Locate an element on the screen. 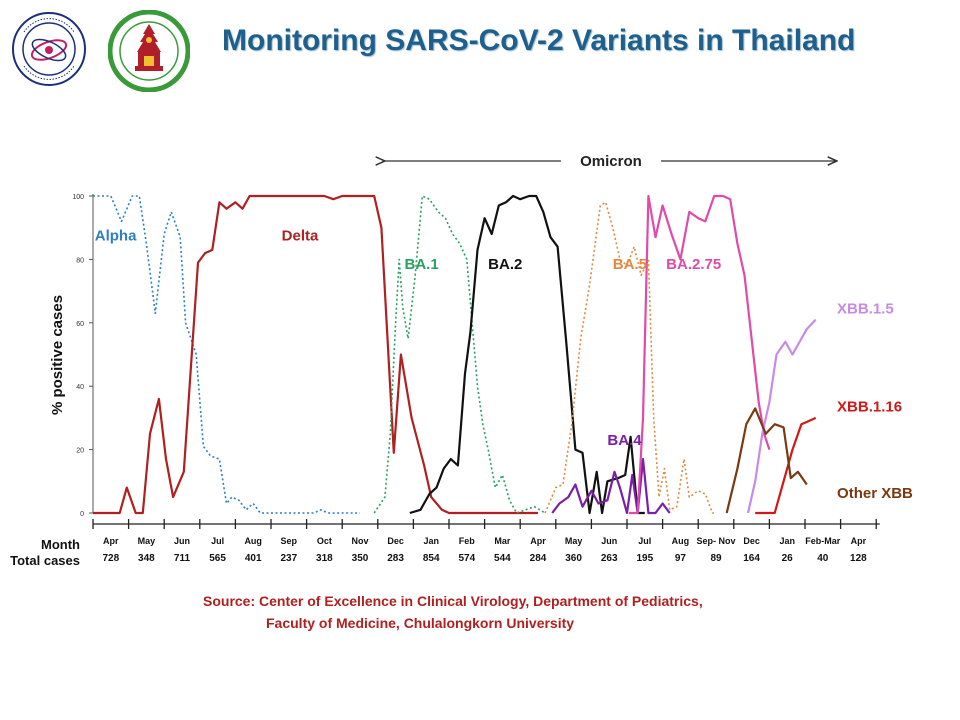  total-cases-label: 283 is located at coordinates (395, 558).